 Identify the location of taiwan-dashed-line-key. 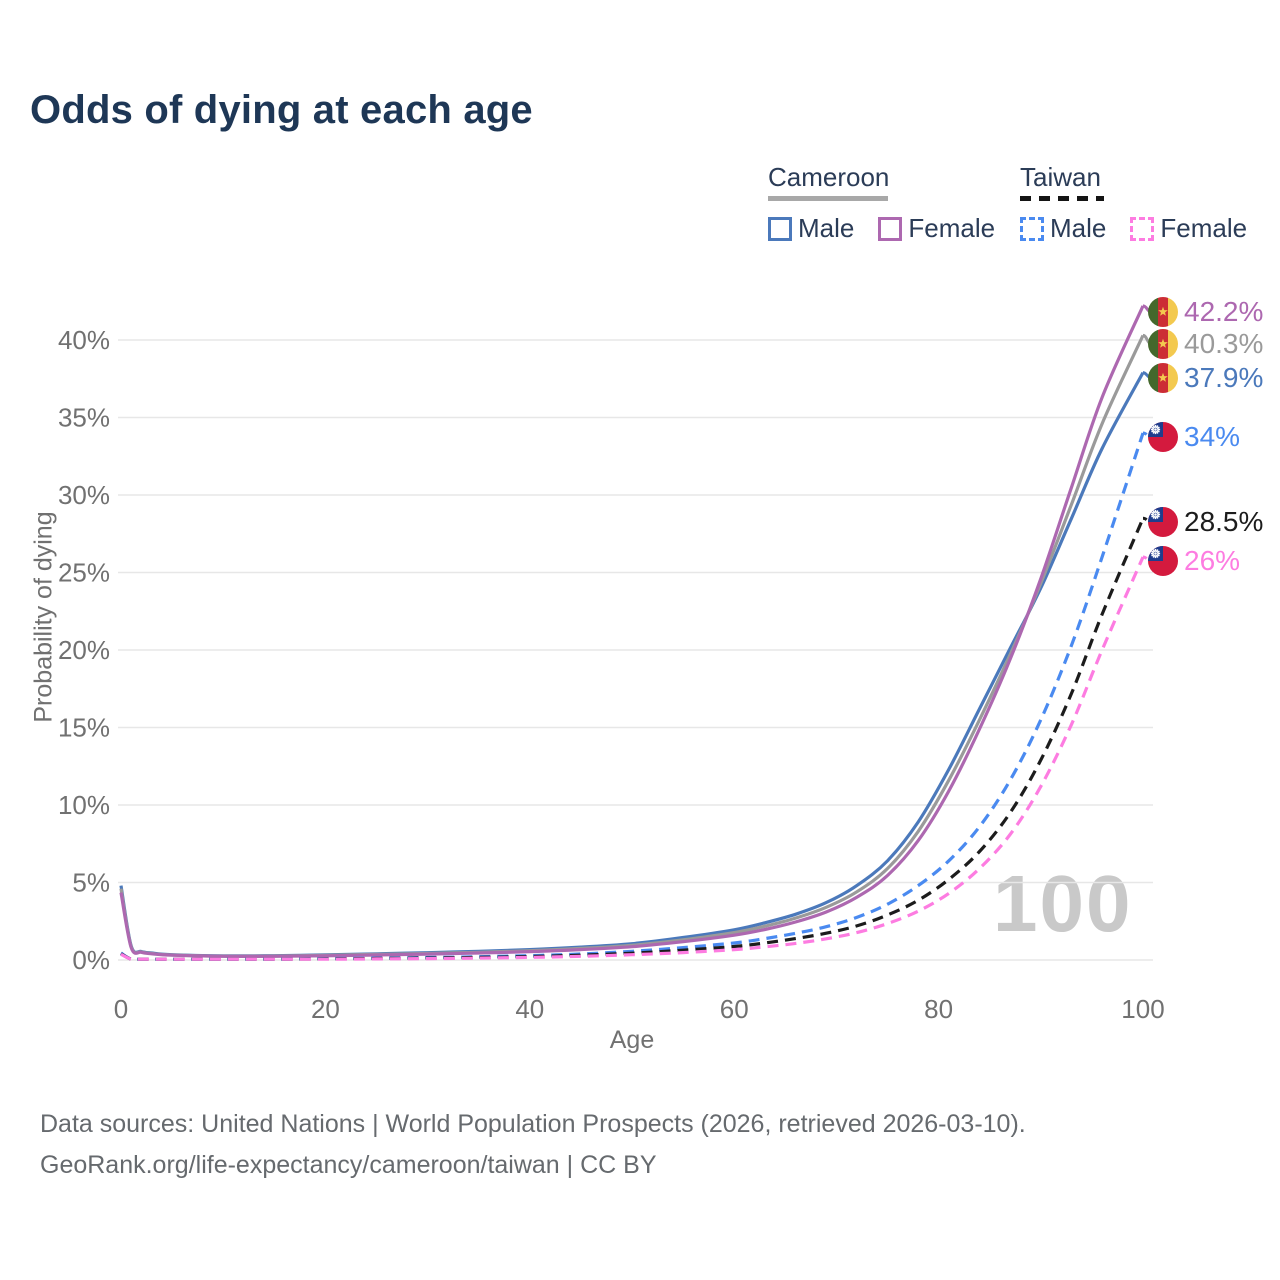
(1062, 198).